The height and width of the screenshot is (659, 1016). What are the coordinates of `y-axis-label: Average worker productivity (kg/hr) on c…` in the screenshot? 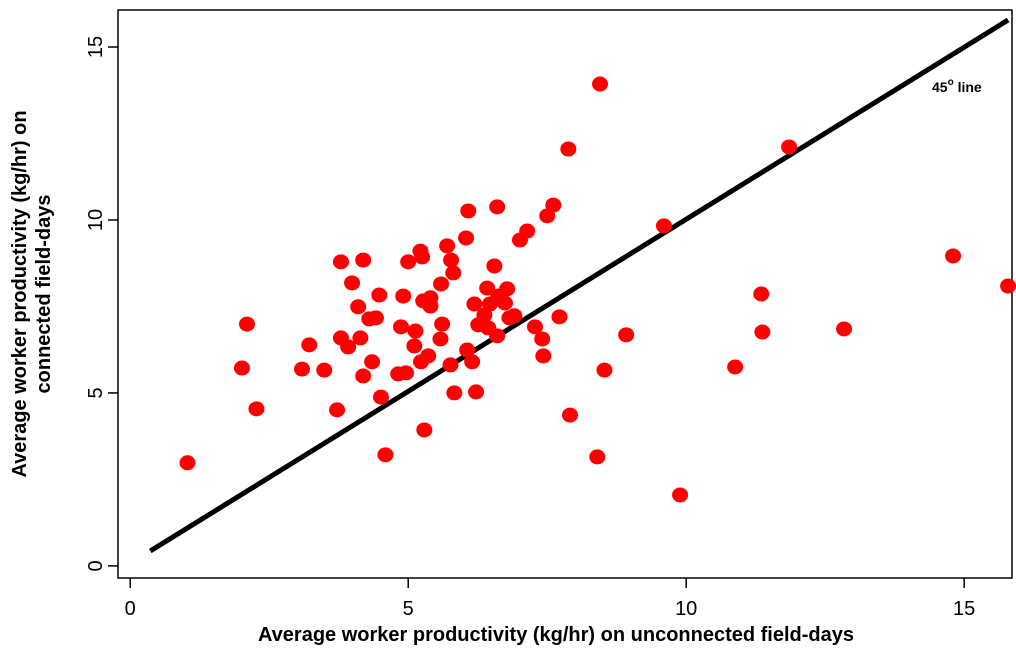 It's located at (32, 293).